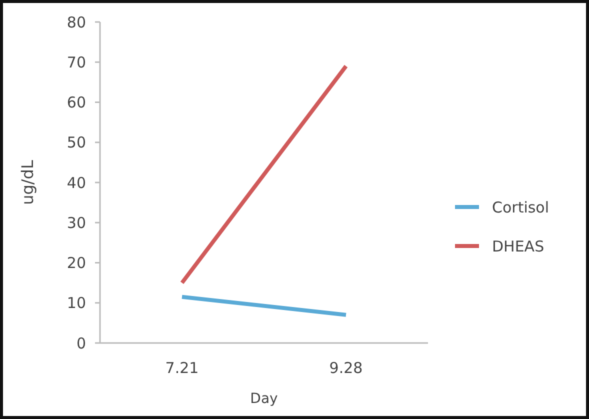  Describe the element at coordinates (76, 183) in the screenshot. I see `y-tick-label: 40` at that location.